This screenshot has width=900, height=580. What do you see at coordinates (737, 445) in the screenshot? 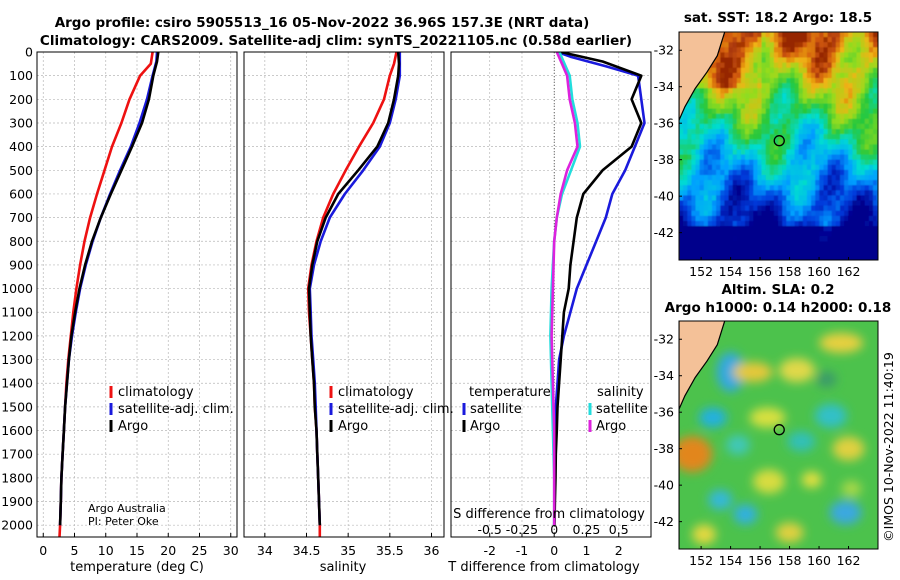
I see `sla-eddy` at bounding box center [737, 445].